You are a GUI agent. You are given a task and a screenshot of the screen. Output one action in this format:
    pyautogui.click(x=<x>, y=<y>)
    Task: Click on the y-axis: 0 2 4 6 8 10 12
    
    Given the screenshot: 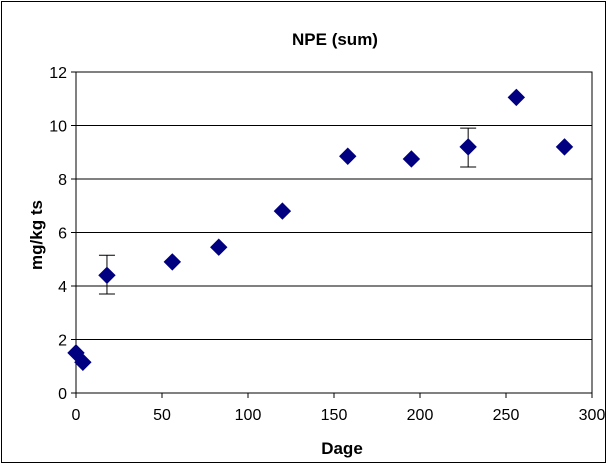 What is the action you would take?
    pyautogui.click(x=62, y=234)
    